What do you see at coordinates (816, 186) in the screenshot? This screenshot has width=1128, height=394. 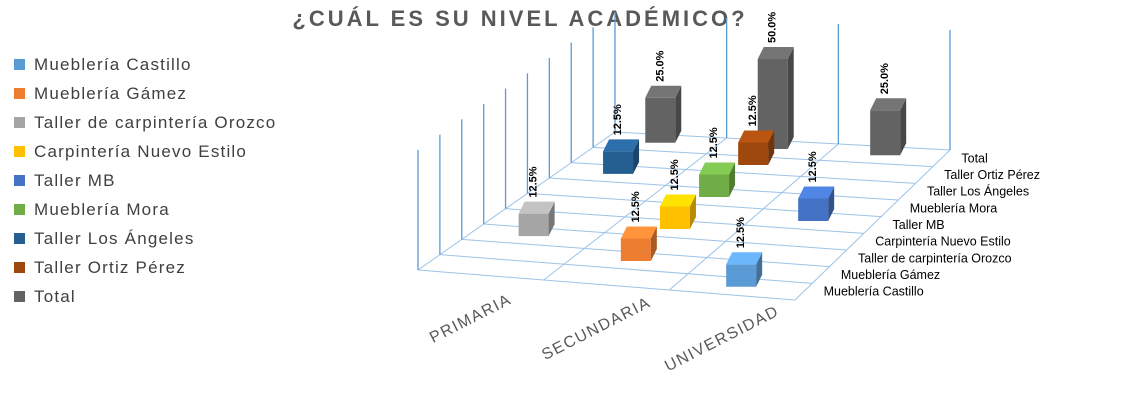 I see `bar-taller-mb-universidad: 12.5%` at bounding box center [816, 186].